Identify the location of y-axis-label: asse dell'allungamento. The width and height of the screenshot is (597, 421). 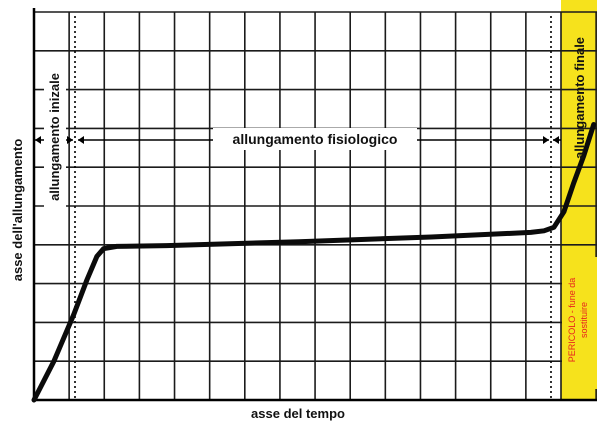
(17, 210).